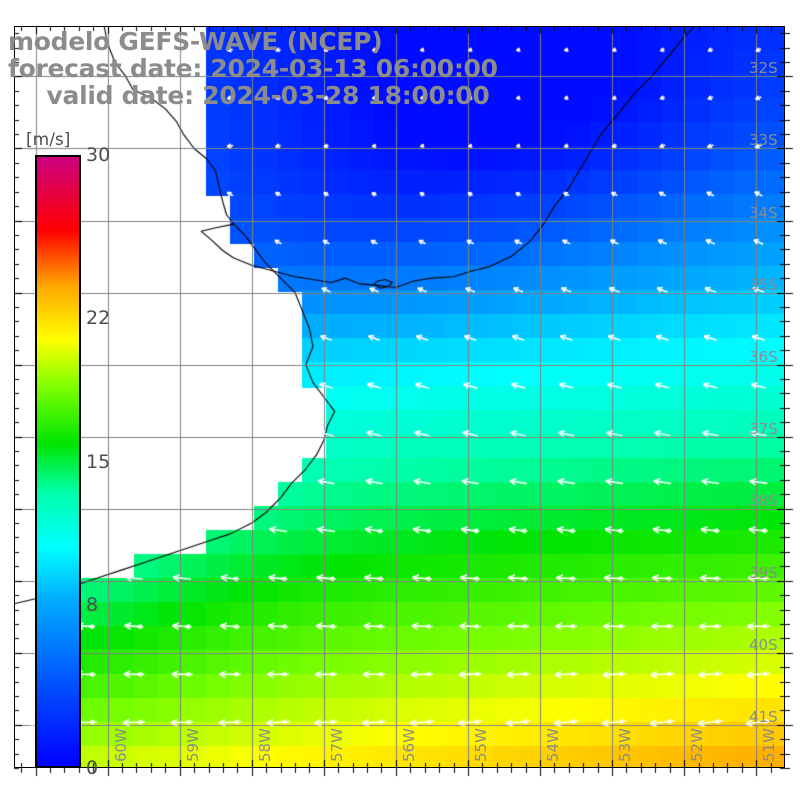 Image resolution: width=800 pixels, height=800 pixels. Describe the element at coordinates (92, 604) in the screenshot. I see `colorbar-tick-8: 8` at that location.